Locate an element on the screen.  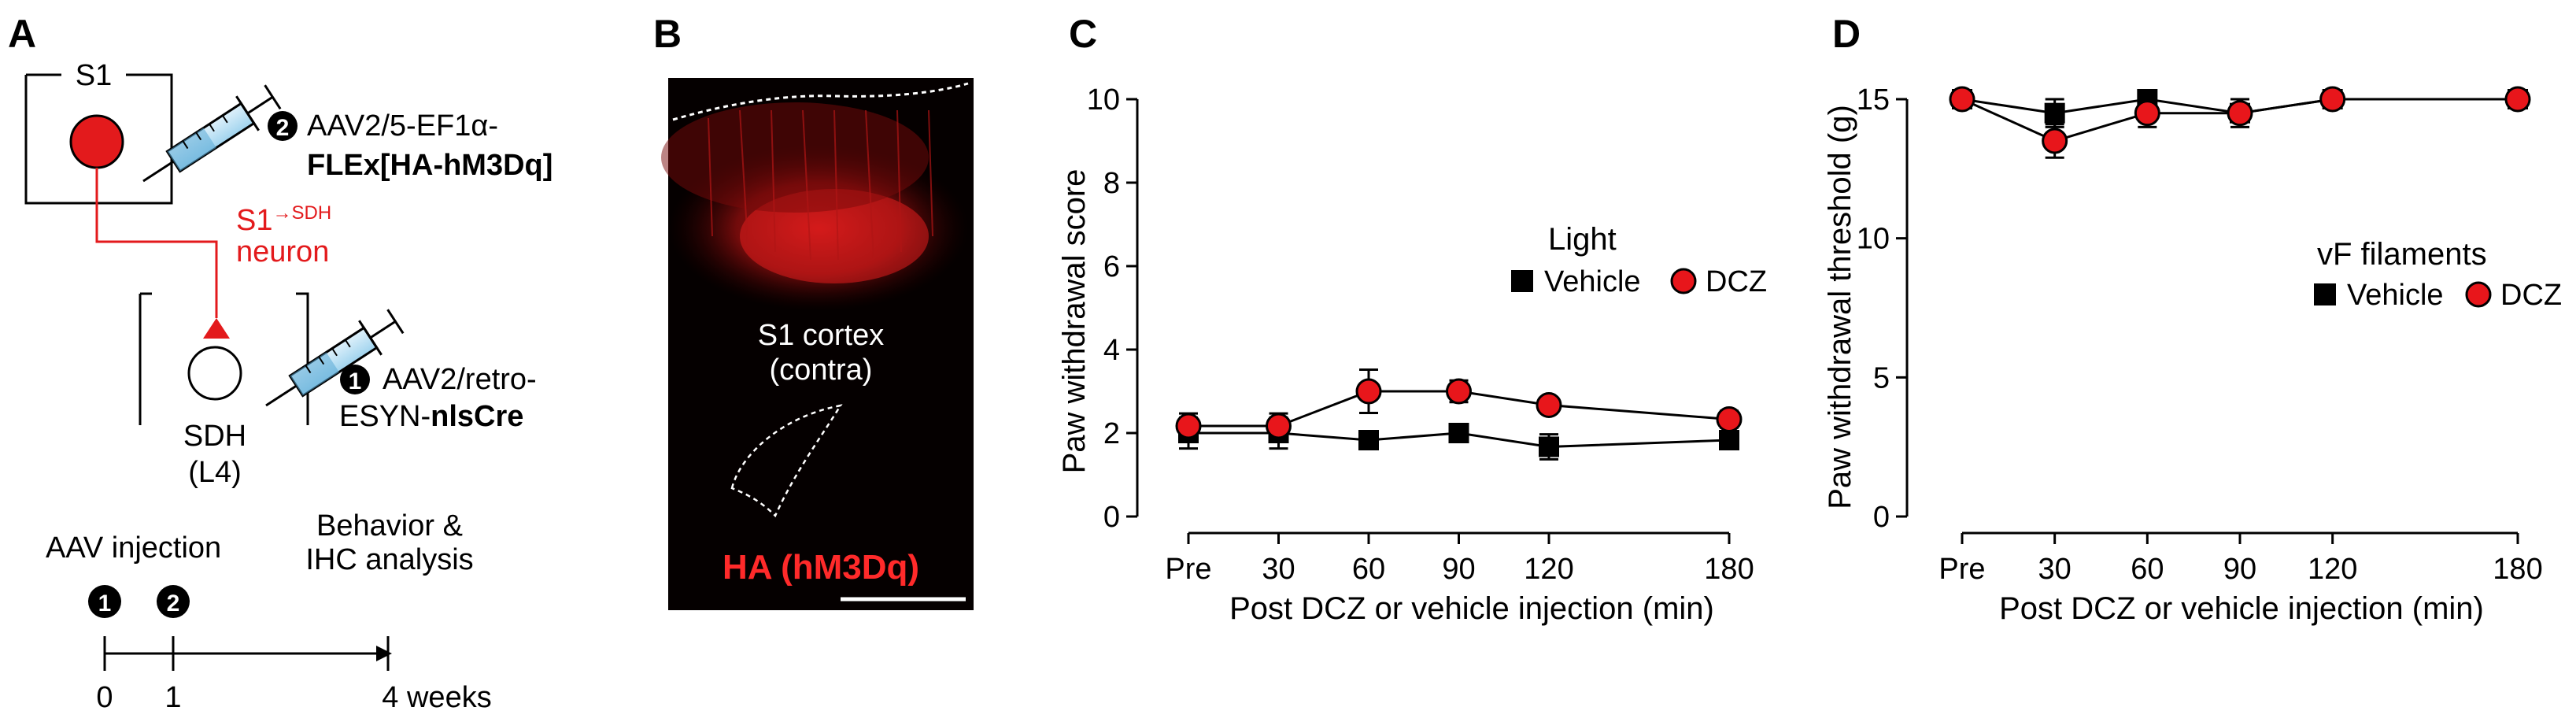
chart-c-series-vehicle-line is located at coordinates (1459, 440).